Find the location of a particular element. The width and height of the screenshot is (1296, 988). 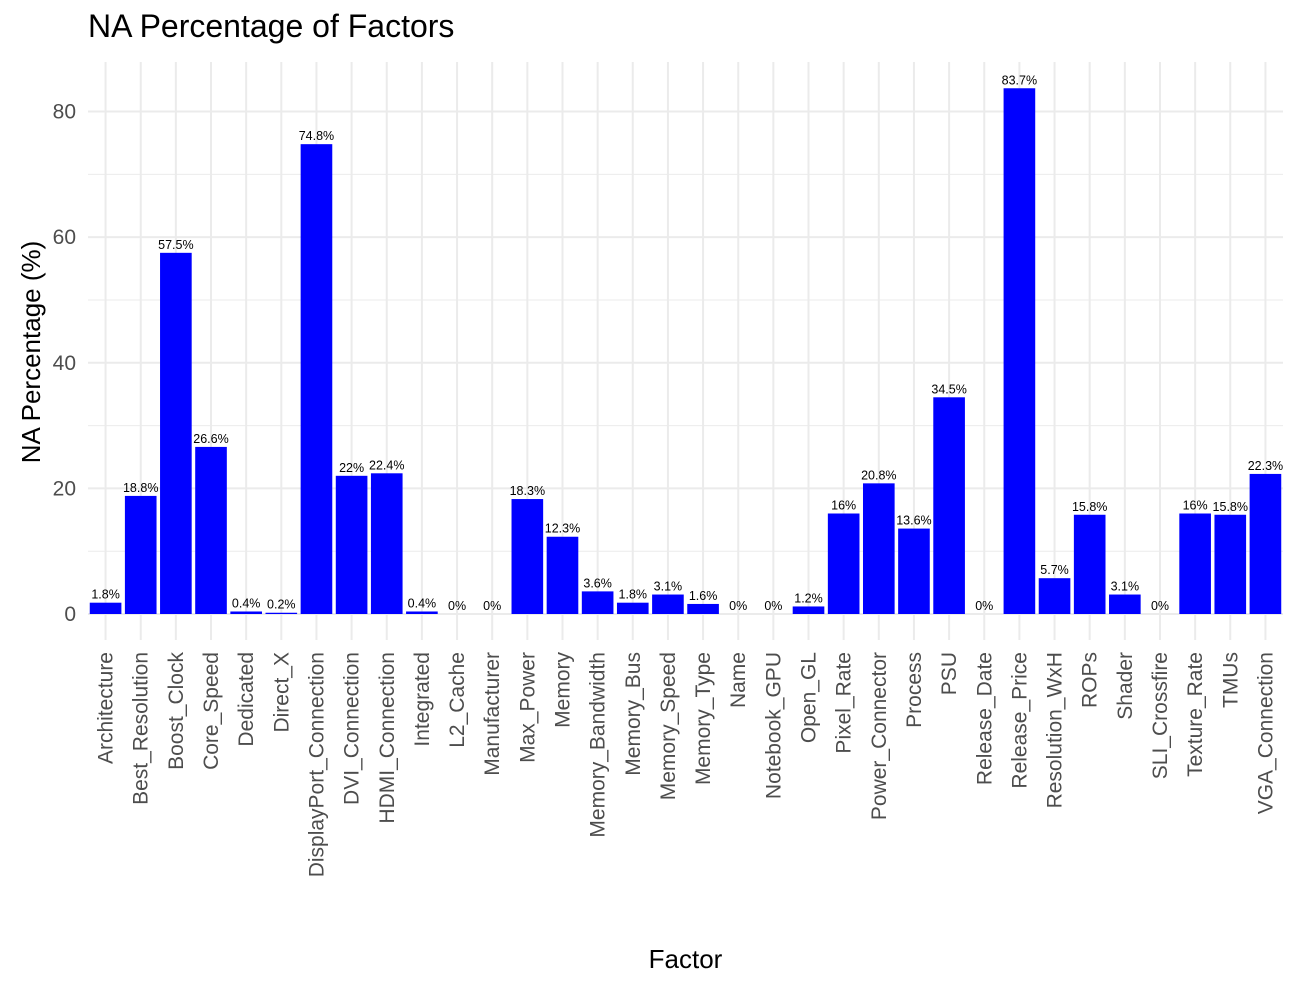

x-tick-label: Manufacturer is located at coordinates (492, 714).